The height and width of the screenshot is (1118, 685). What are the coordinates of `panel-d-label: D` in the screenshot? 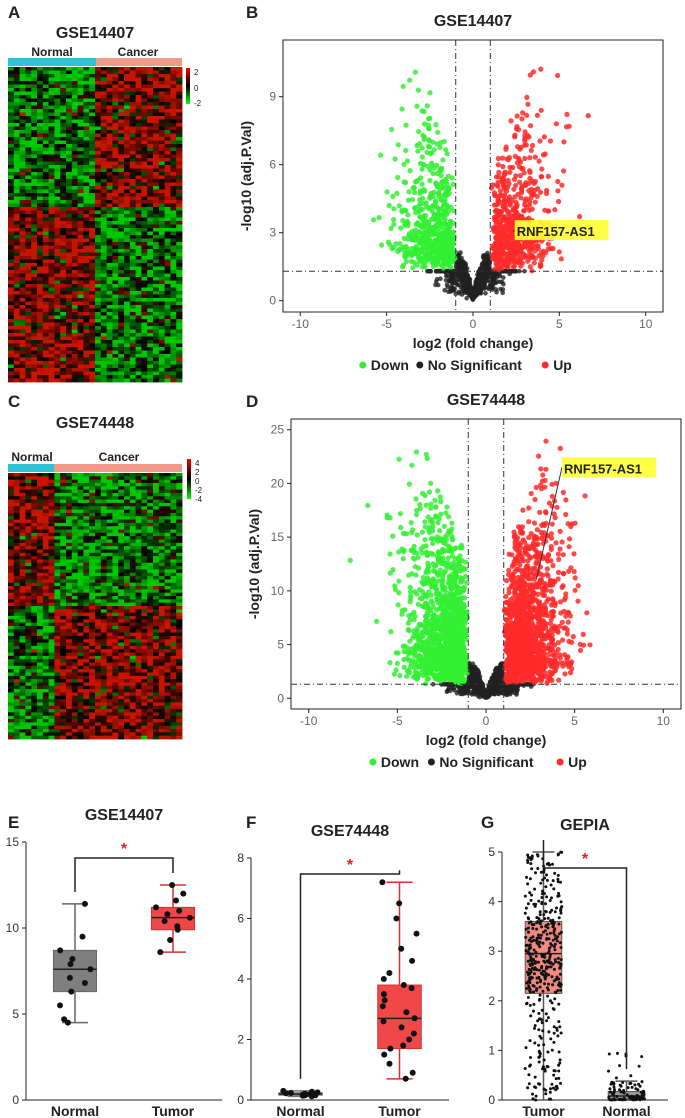 It's located at (252, 401).